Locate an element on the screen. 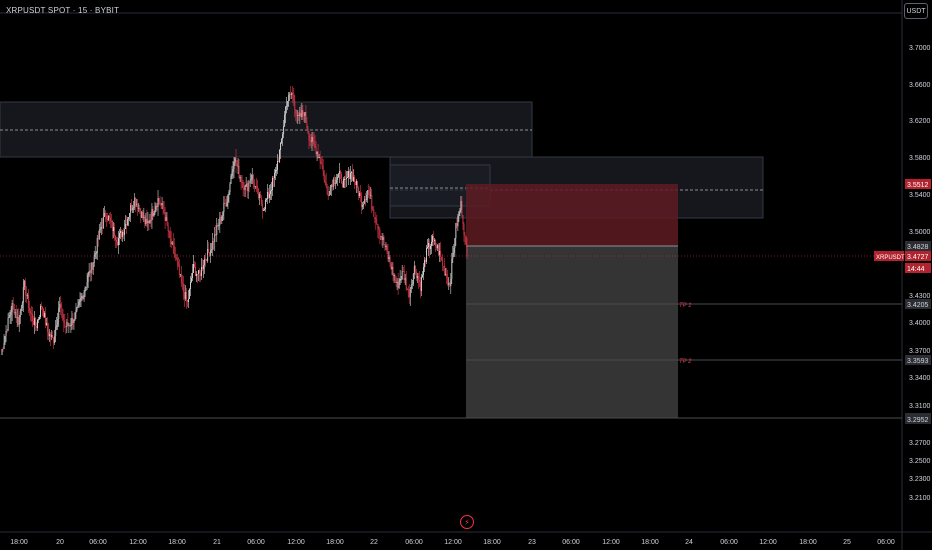 Image resolution: width=932 pixels, height=550 pixels. y-tick-label: 3.2700 is located at coordinates (920, 443).